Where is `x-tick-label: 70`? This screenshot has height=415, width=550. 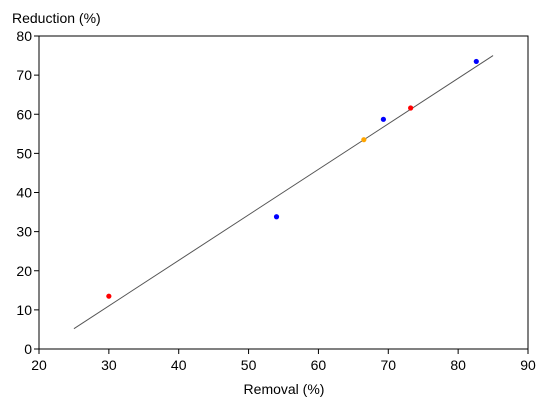
x-tick-label: 70 is located at coordinates (388, 365).